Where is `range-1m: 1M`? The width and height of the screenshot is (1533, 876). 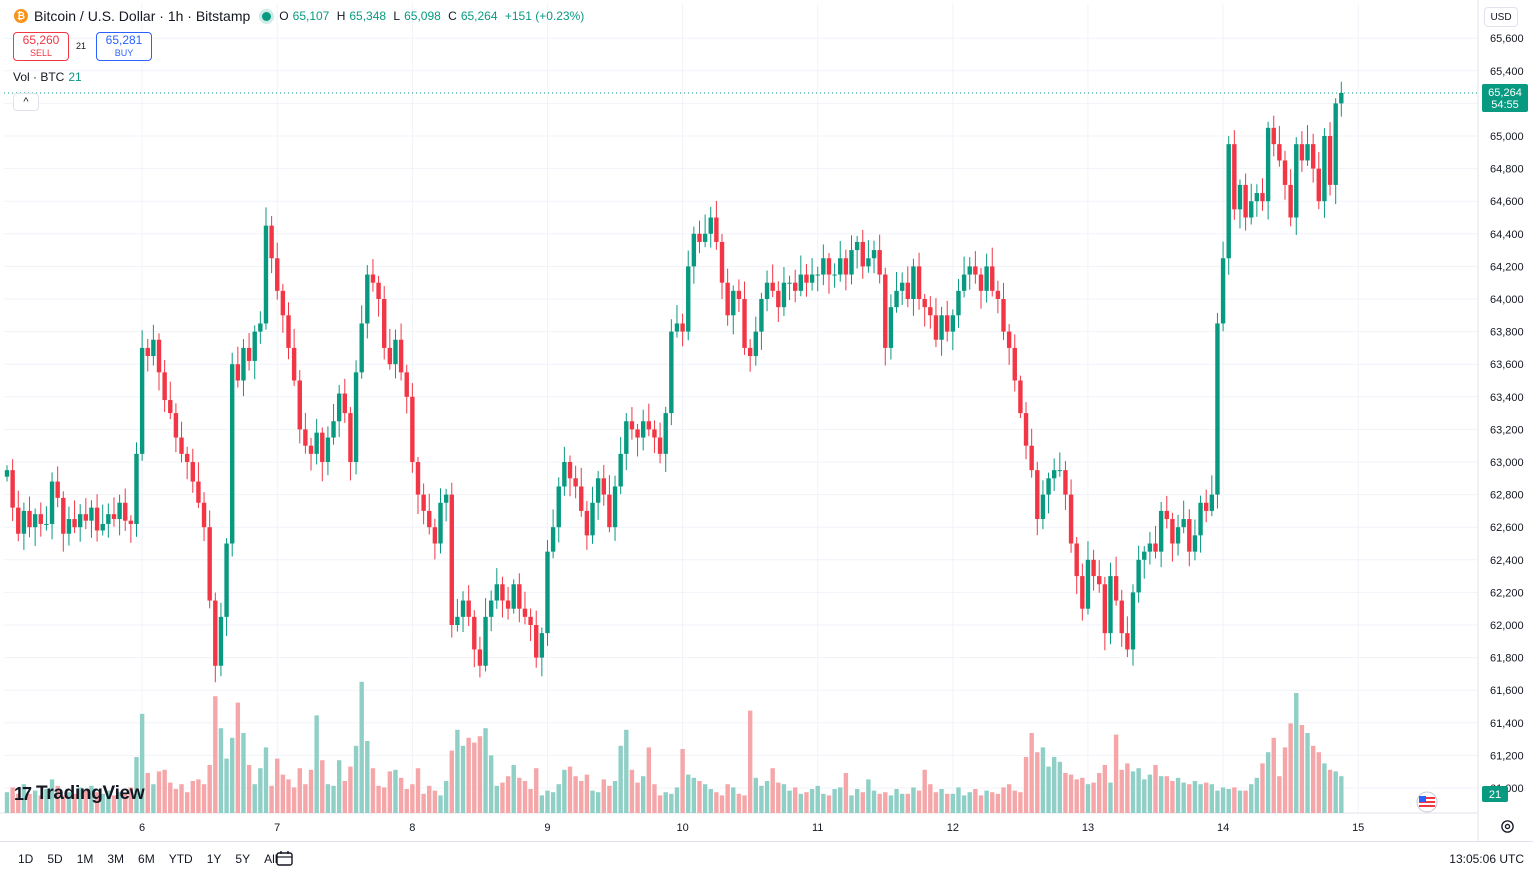
range-1m: 1M is located at coordinates (85, 859).